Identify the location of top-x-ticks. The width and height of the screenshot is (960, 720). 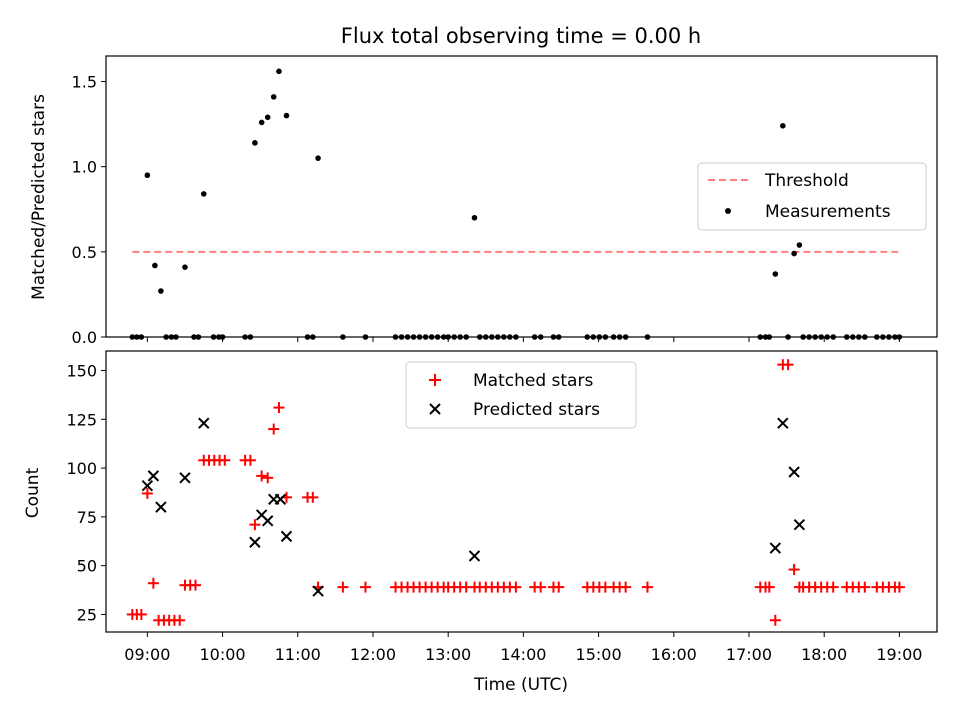
(523, 339).